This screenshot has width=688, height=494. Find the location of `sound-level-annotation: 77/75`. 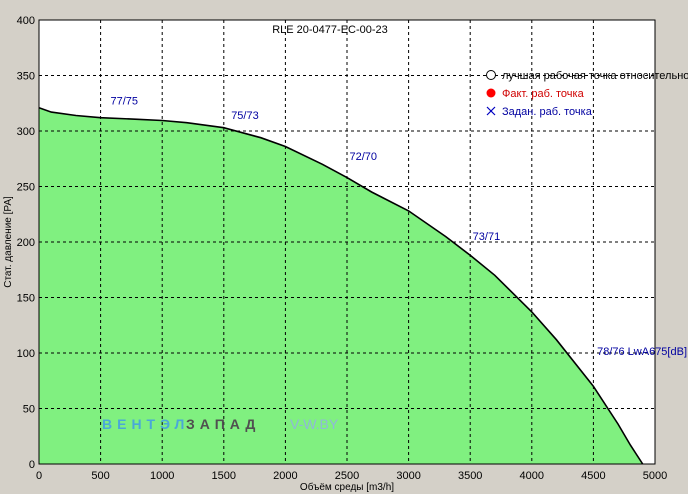

sound-level-annotation: 77/75 is located at coordinates (124, 101).